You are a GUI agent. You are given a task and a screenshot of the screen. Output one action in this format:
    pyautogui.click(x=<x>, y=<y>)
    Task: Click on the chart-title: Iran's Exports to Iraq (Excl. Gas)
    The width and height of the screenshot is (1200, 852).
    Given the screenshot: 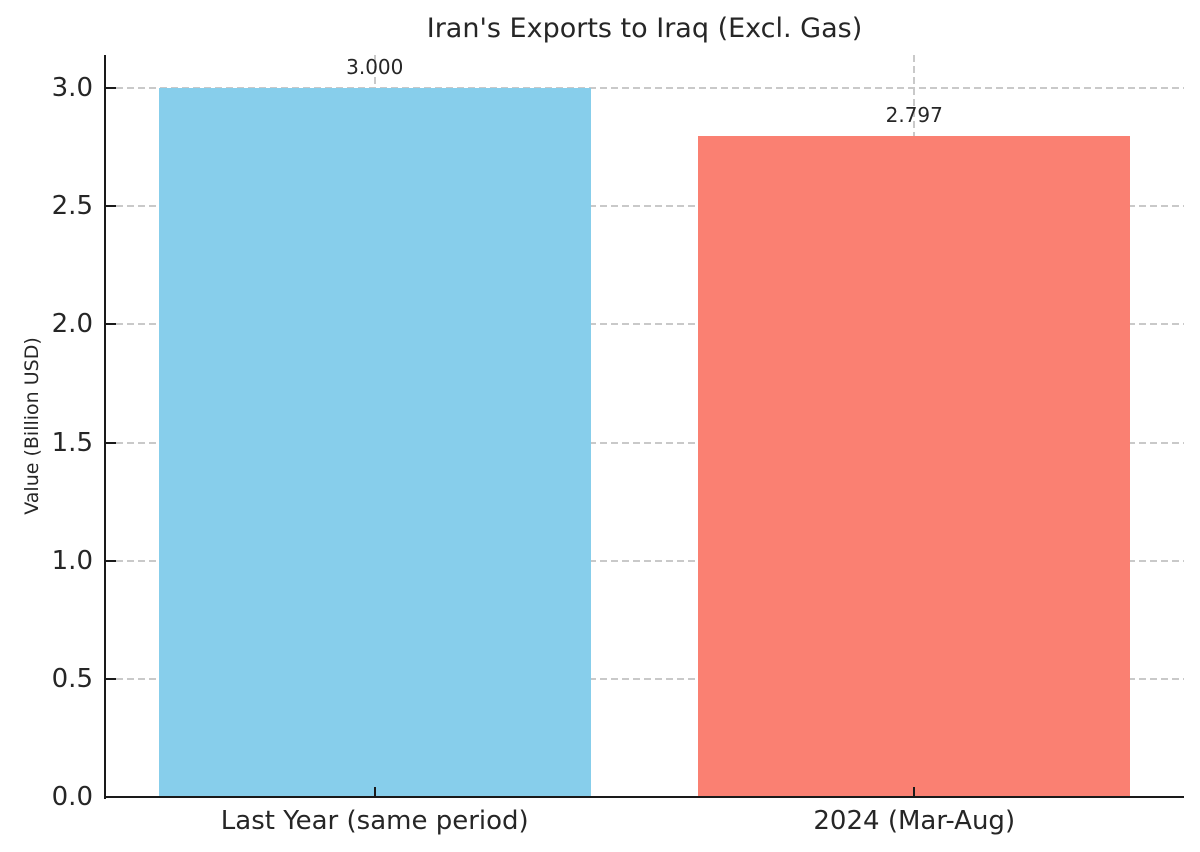 What is the action you would take?
    pyautogui.click(x=644, y=28)
    